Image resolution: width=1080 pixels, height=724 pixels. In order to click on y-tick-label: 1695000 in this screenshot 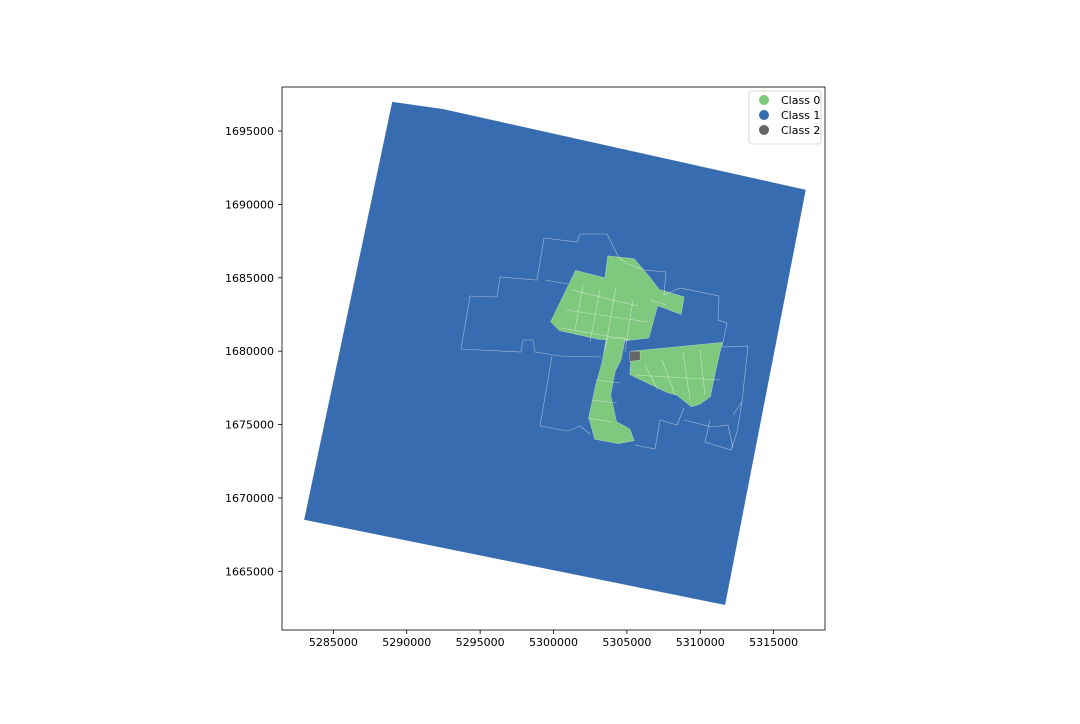, I will do `click(249, 131)`.